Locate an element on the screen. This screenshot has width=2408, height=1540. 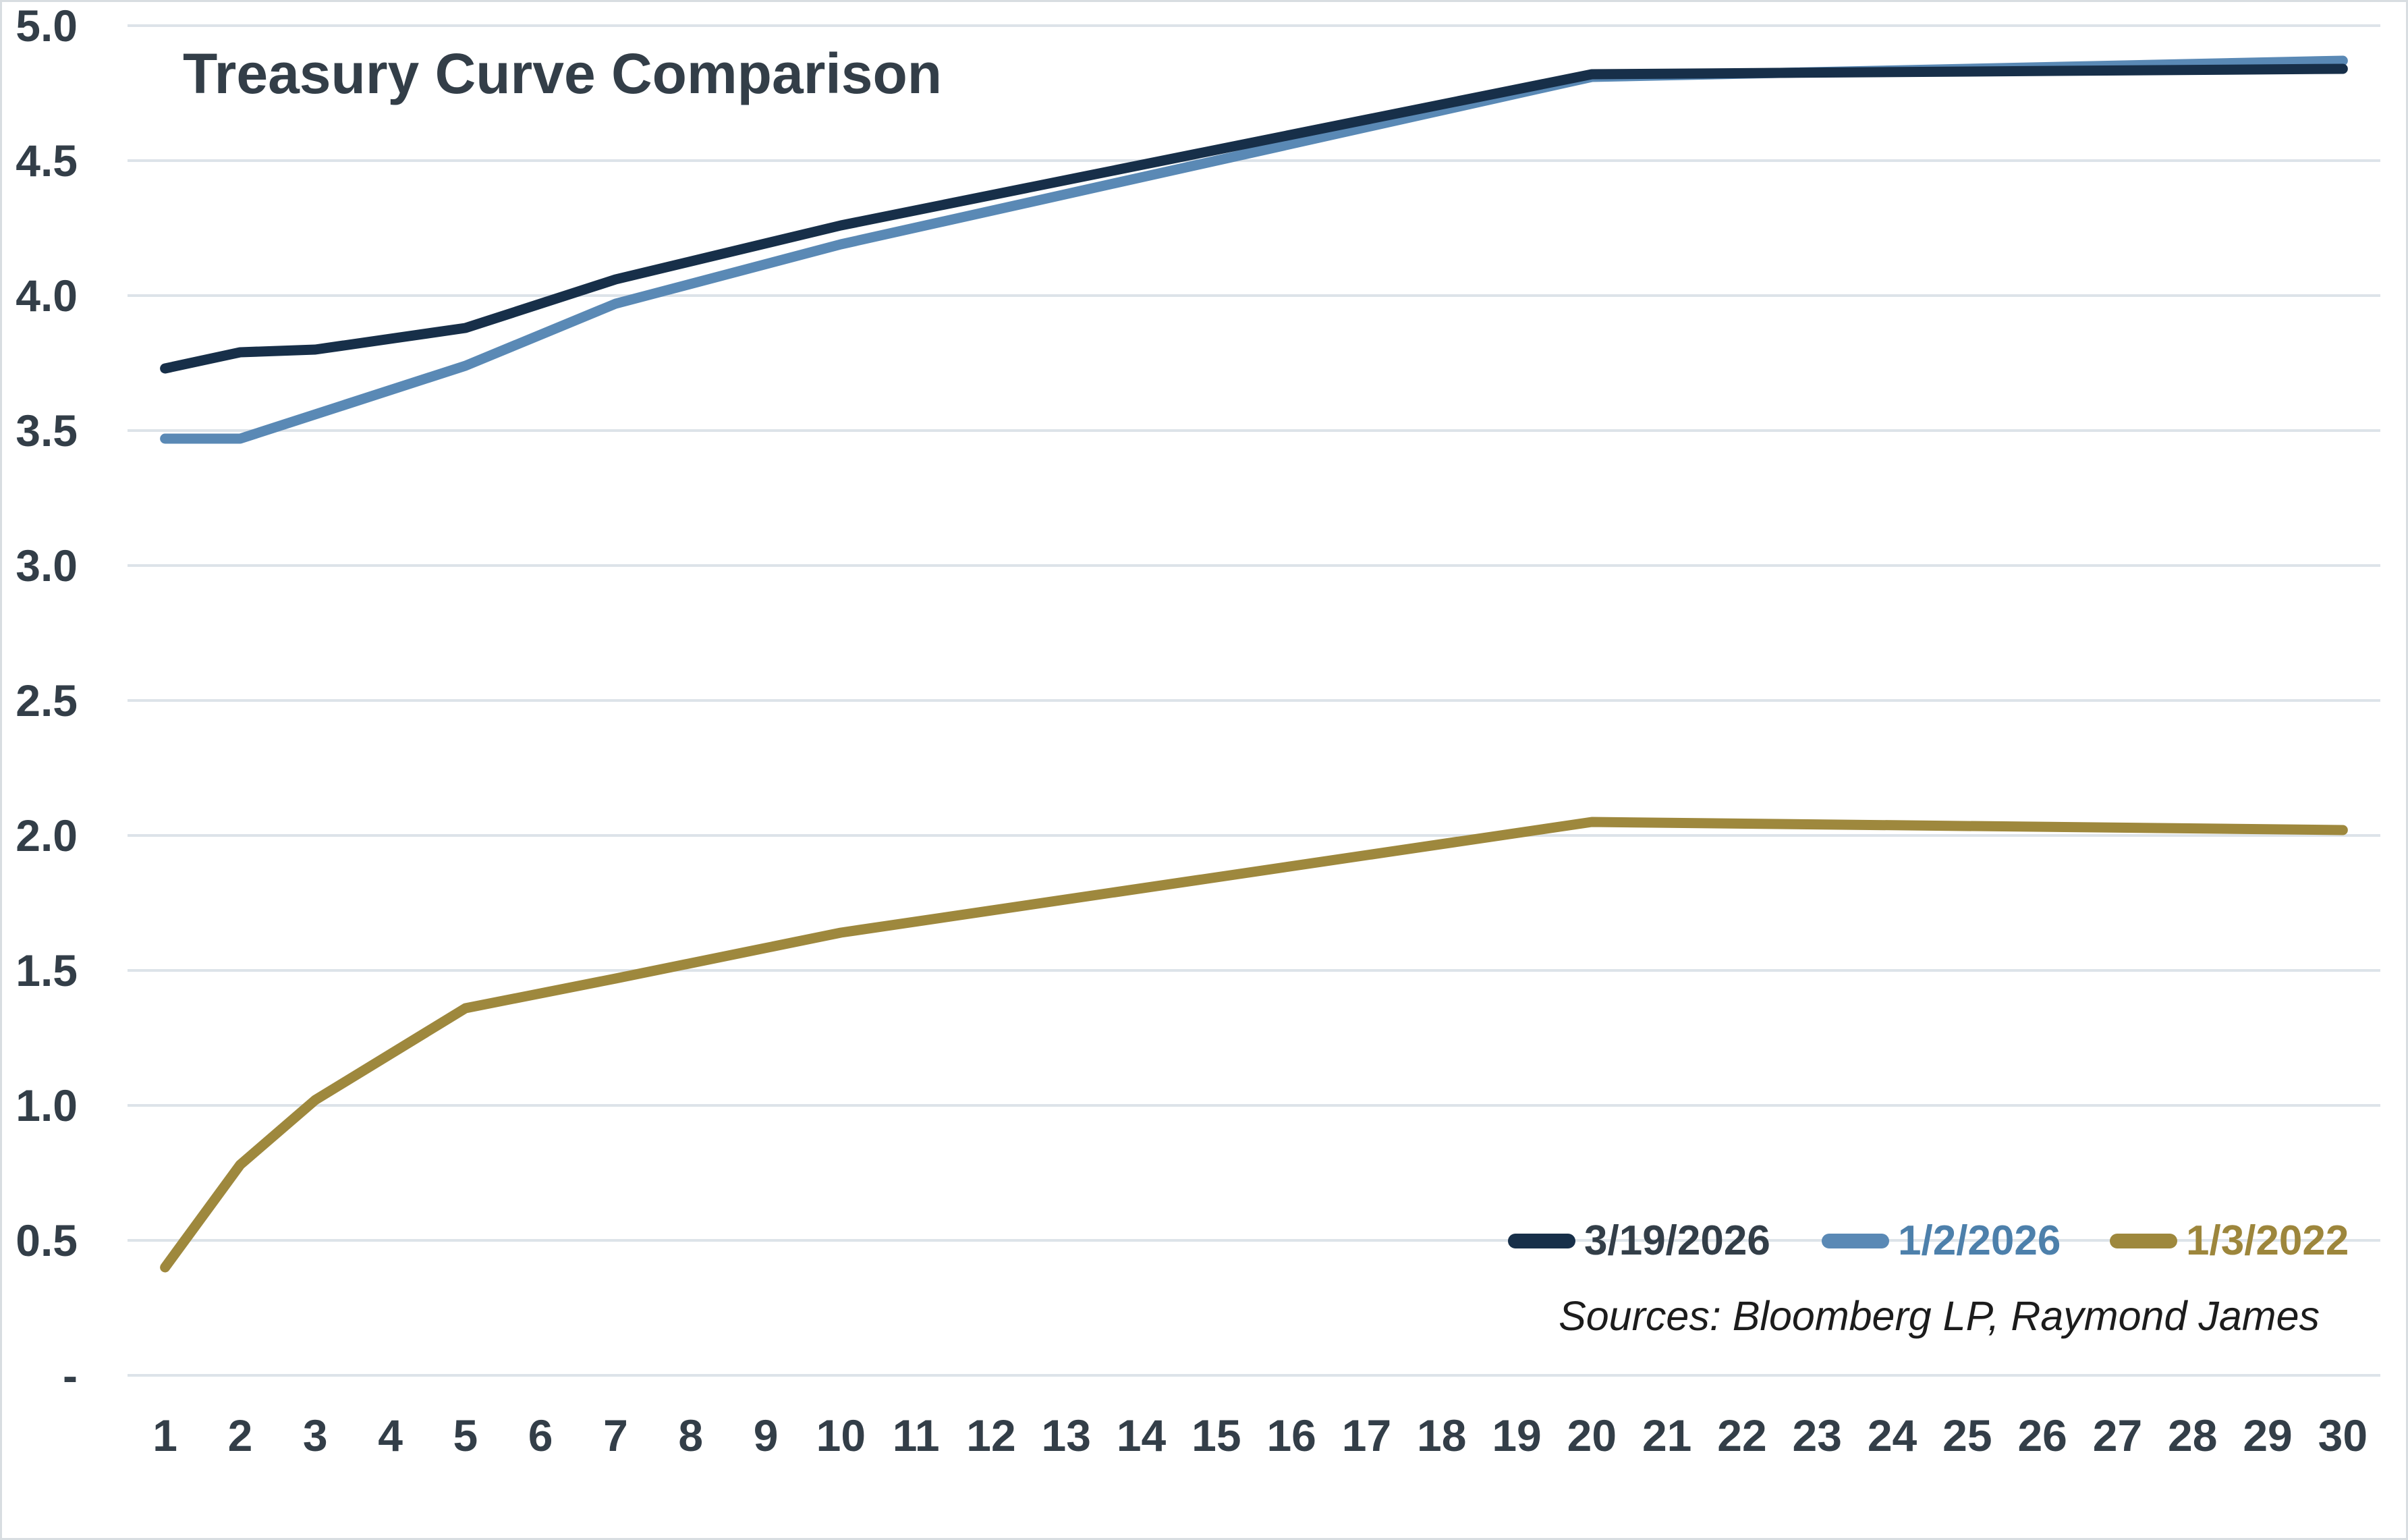
chart-title: Treasury Curve Comparison is located at coordinates (563, 73).